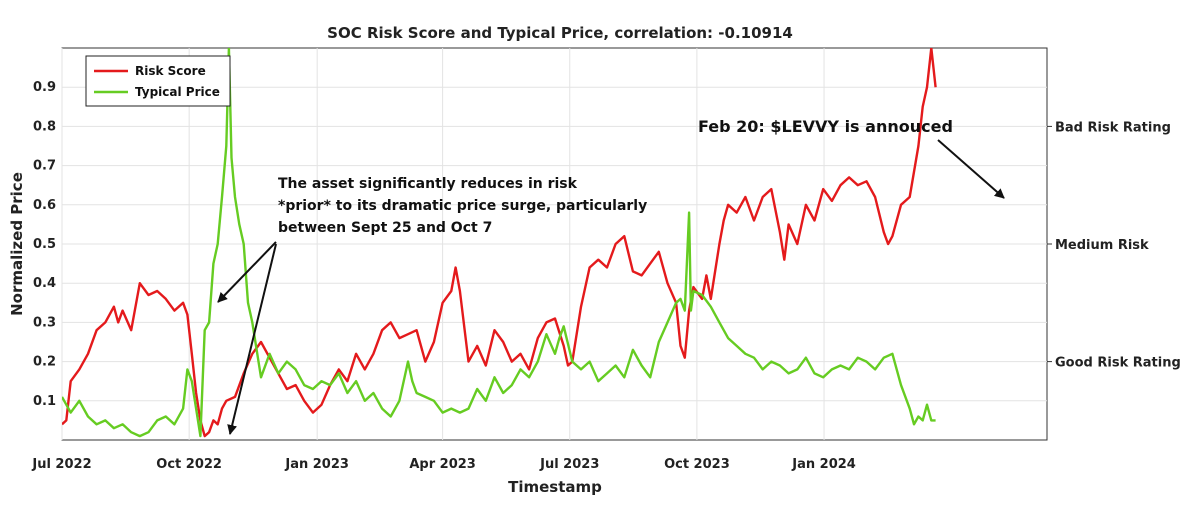  Describe the element at coordinates (569, 464) in the screenshot. I see `x-tick-label: Jul 2023` at that location.